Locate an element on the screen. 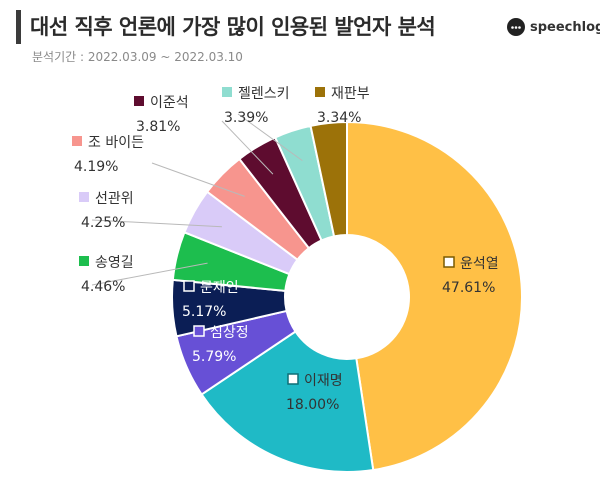 Image resolution: width=600 pixels, height=500 pixels. title-accent-bar is located at coordinates (18, 27).